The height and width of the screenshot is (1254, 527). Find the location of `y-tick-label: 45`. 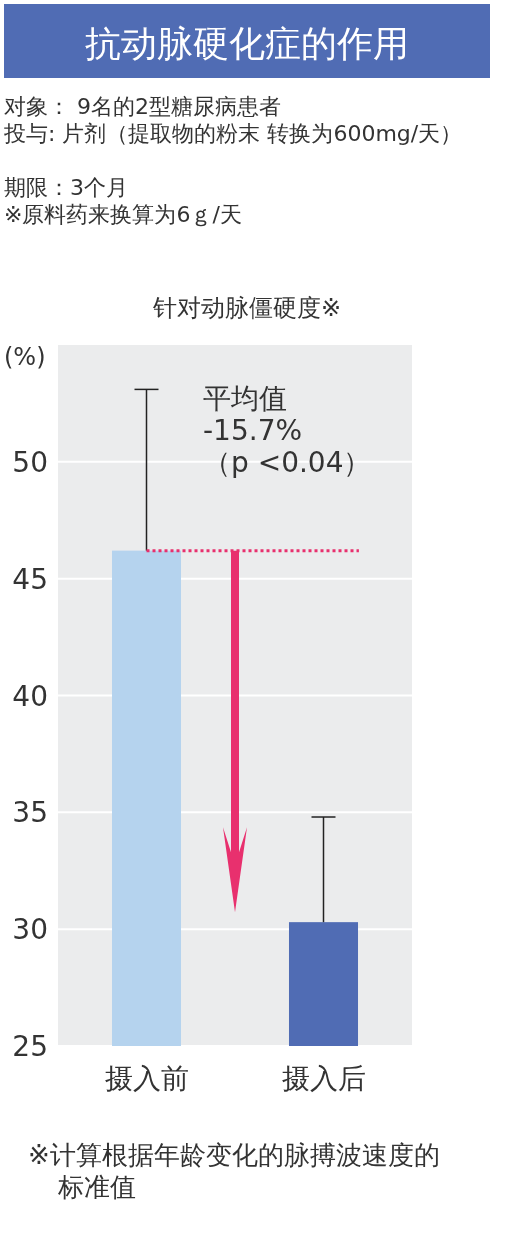

y-tick-label: 45 is located at coordinates (30, 579).